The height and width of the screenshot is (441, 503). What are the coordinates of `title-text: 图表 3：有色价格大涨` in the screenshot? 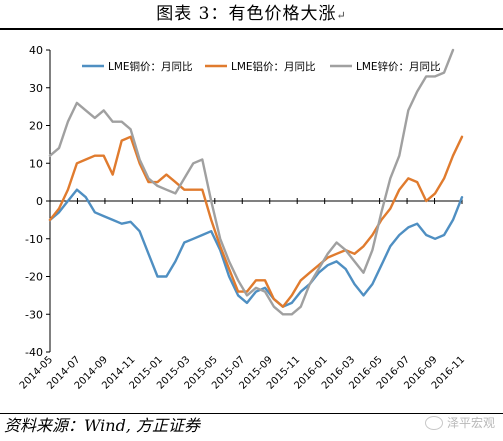 It's located at (246, 14).